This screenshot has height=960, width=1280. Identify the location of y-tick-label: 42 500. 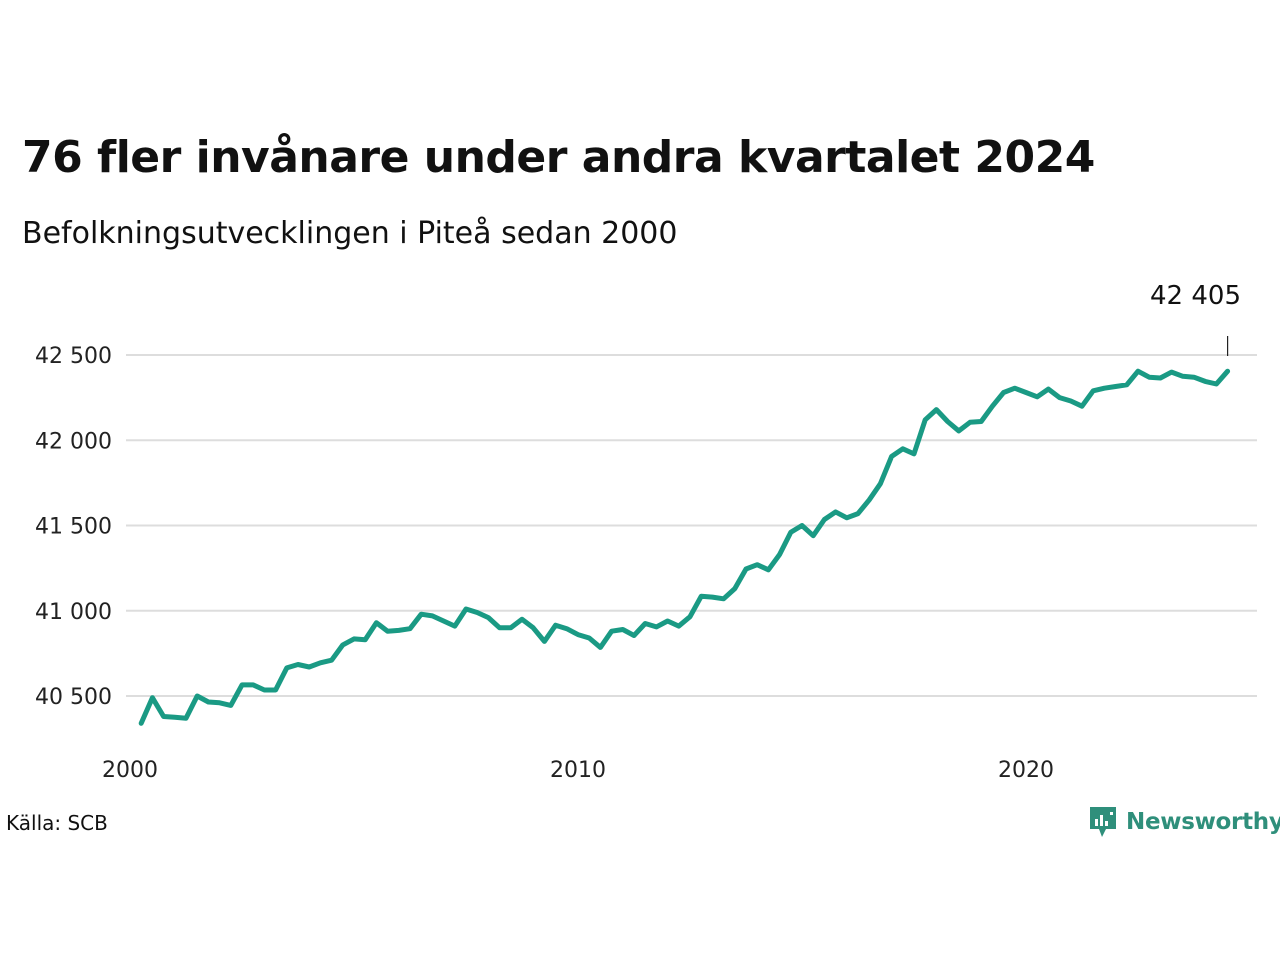
(73, 356).